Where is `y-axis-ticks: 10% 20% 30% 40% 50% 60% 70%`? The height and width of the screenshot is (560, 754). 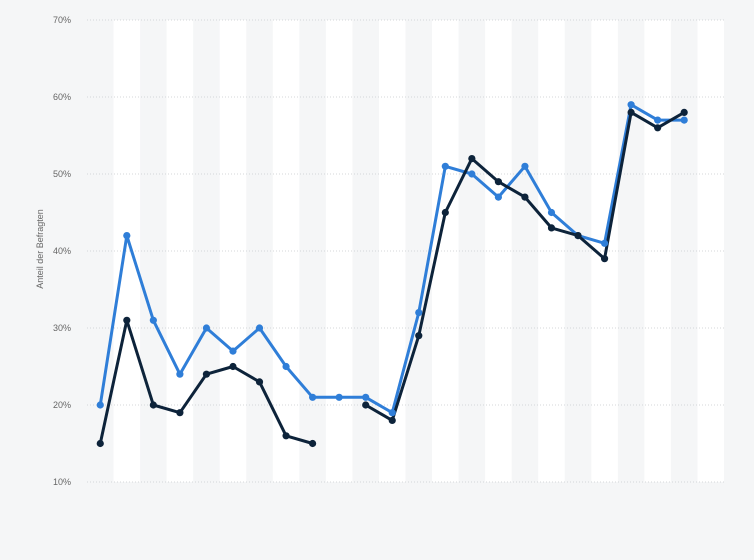
y-axis-ticks: 10% 20% 30% 40% 50% 60% 70% is located at coordinates (62, 251).